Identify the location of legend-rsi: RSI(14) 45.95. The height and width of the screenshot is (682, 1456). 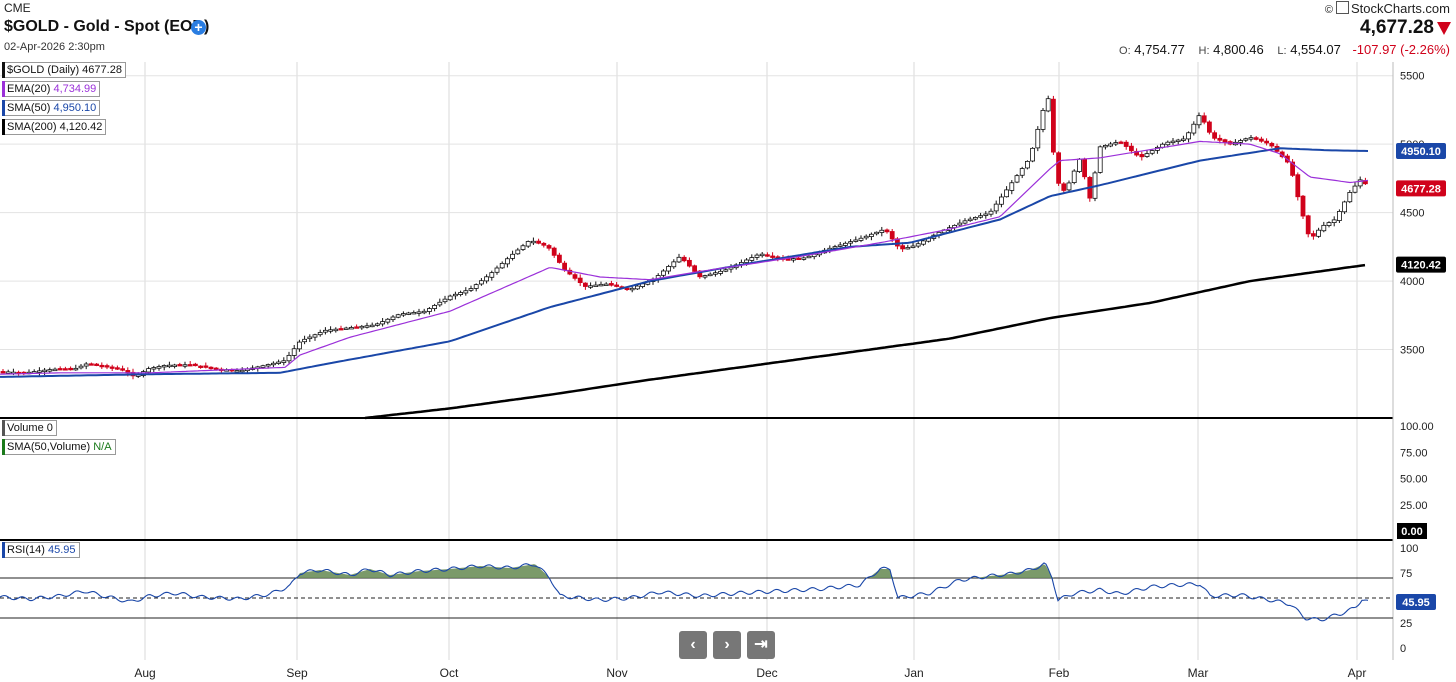
(41, 550).